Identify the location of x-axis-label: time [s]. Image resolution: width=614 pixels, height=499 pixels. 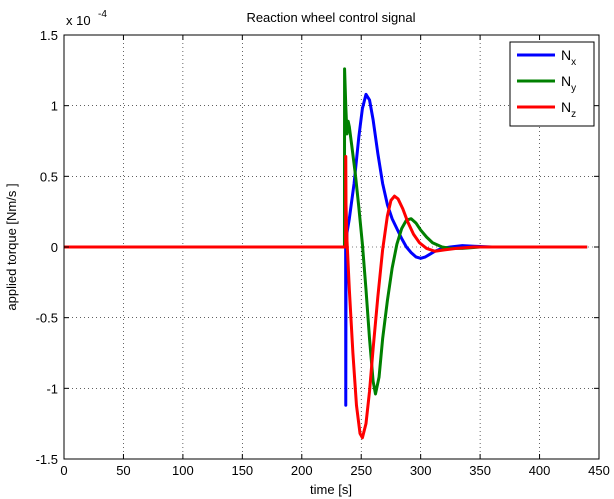
(331, 489).